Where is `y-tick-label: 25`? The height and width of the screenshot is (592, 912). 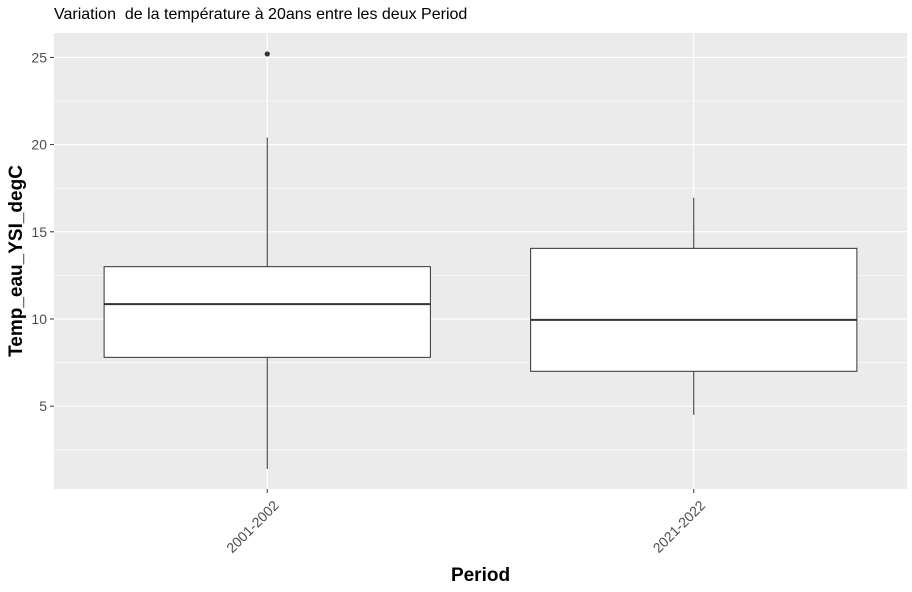
y-tick-label: 25 is located at coordinates (39, 57).